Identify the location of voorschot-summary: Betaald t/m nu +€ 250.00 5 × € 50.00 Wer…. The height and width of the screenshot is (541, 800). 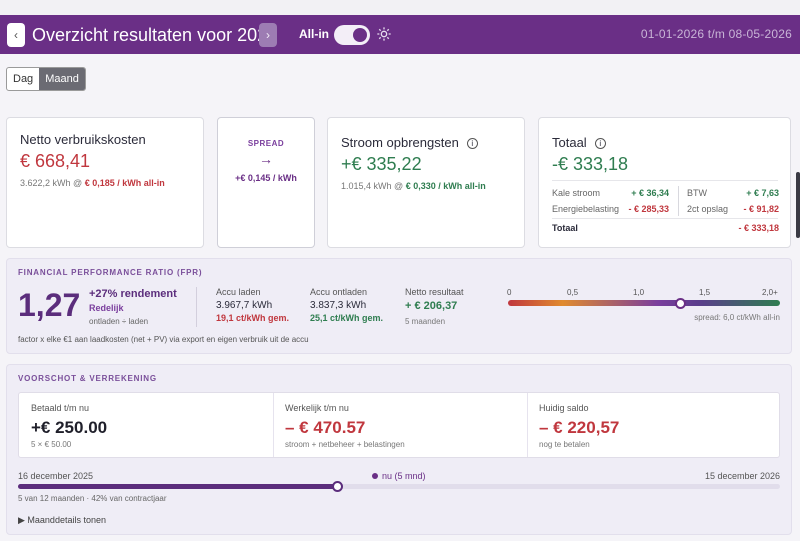
(399, 425).